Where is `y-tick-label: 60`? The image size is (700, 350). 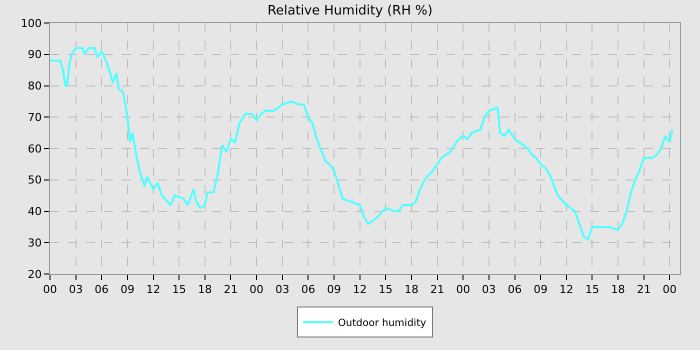
y-tick-label: 60 is located at coordinates (35, 149).